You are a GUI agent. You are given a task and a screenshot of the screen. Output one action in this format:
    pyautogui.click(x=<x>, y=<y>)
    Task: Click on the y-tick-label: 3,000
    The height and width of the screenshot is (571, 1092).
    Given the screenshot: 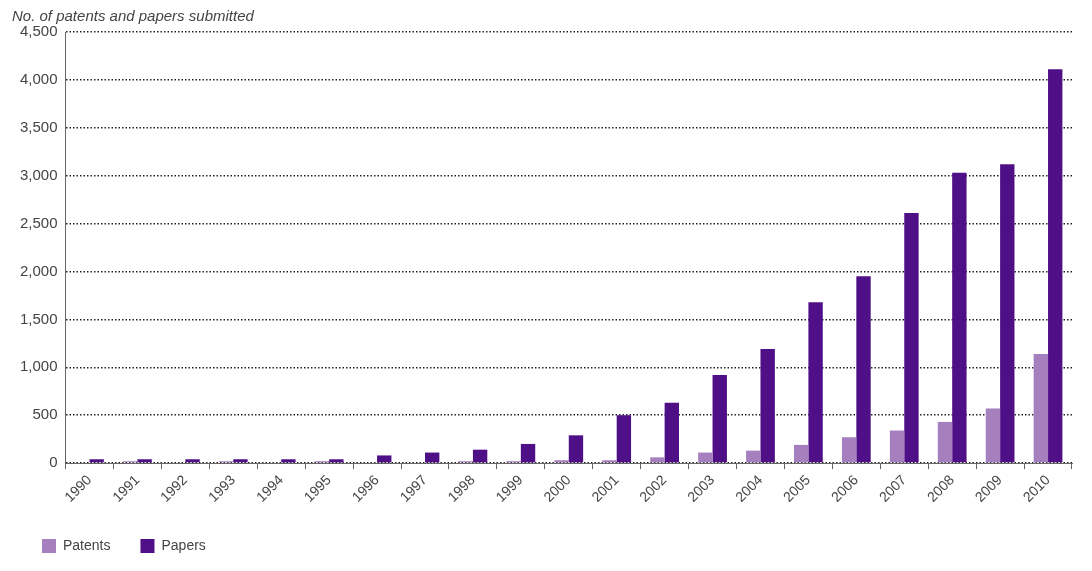 What is the action you would take?
    pyautogui.click(x=38, y=174)
    